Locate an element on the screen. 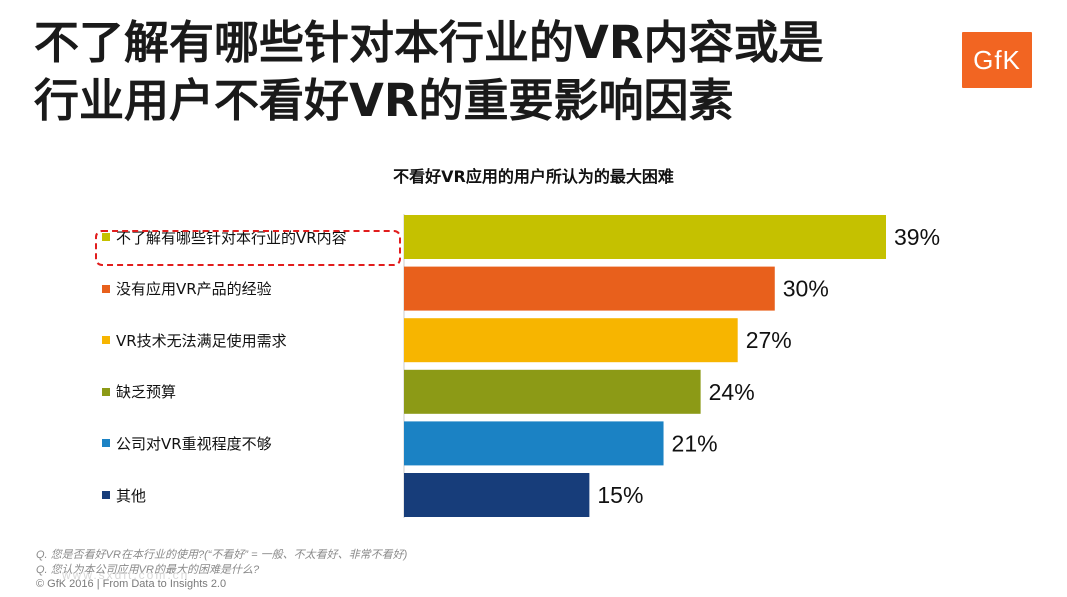  category-text-2: 没有应用VR产品的经验 is located at coordinates (194, 289).